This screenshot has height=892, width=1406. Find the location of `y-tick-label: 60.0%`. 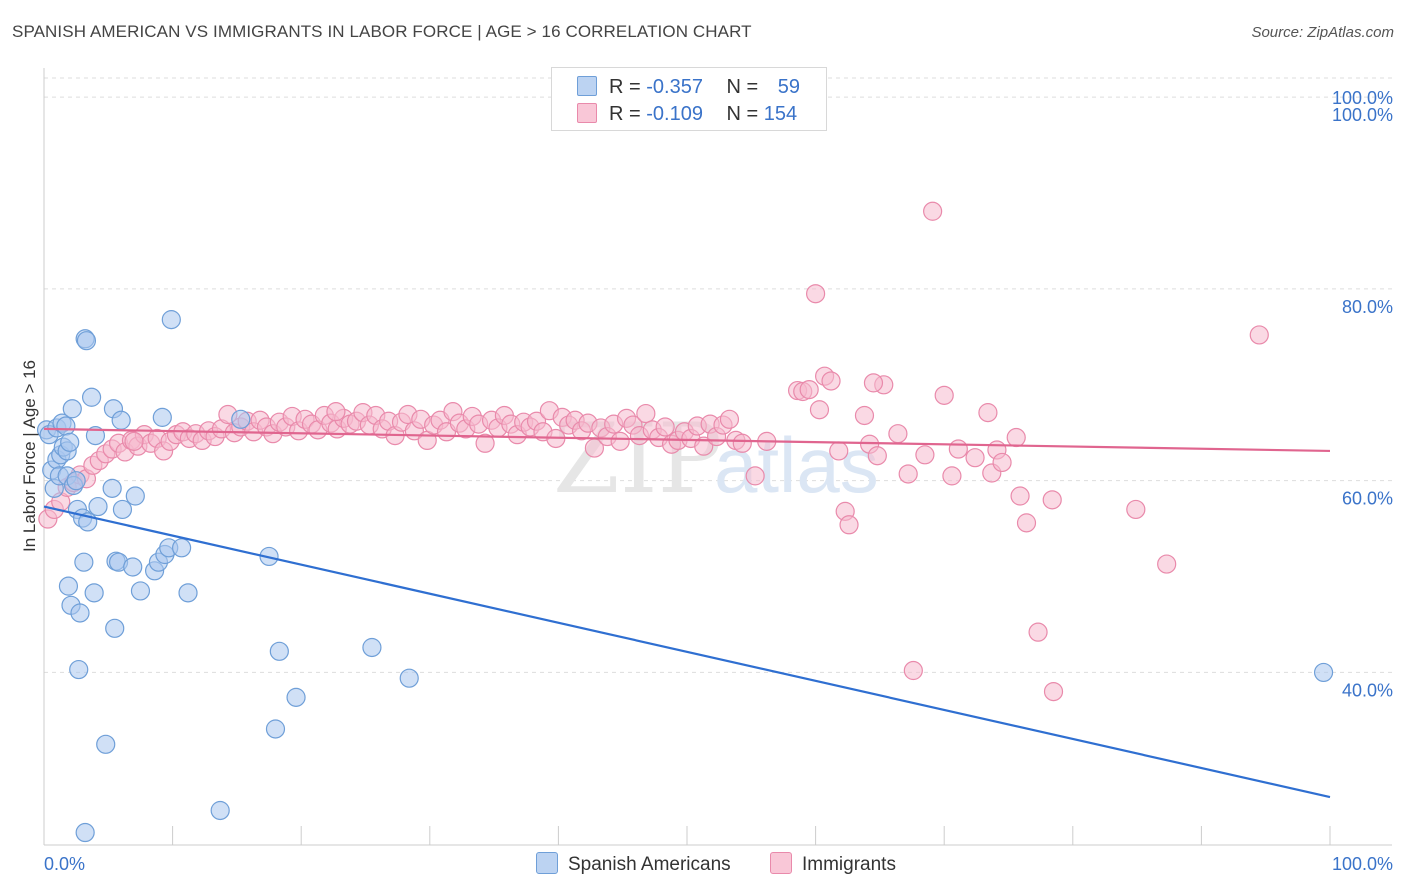

y-tick-label: 60.0% is located at coordinates (1367, 499).